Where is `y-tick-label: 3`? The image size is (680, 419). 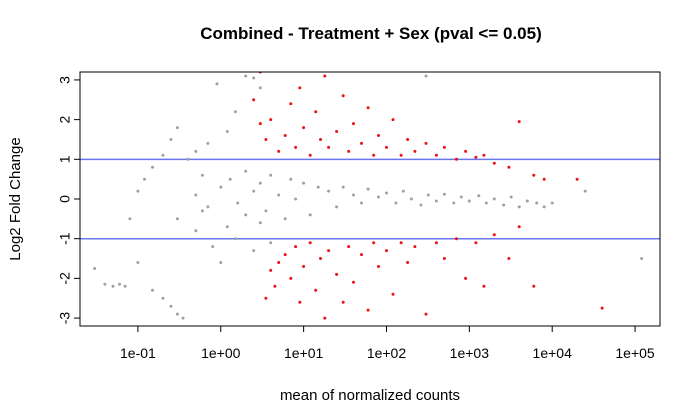
y-tick-label: 3 is located at coordinates (65, 80).